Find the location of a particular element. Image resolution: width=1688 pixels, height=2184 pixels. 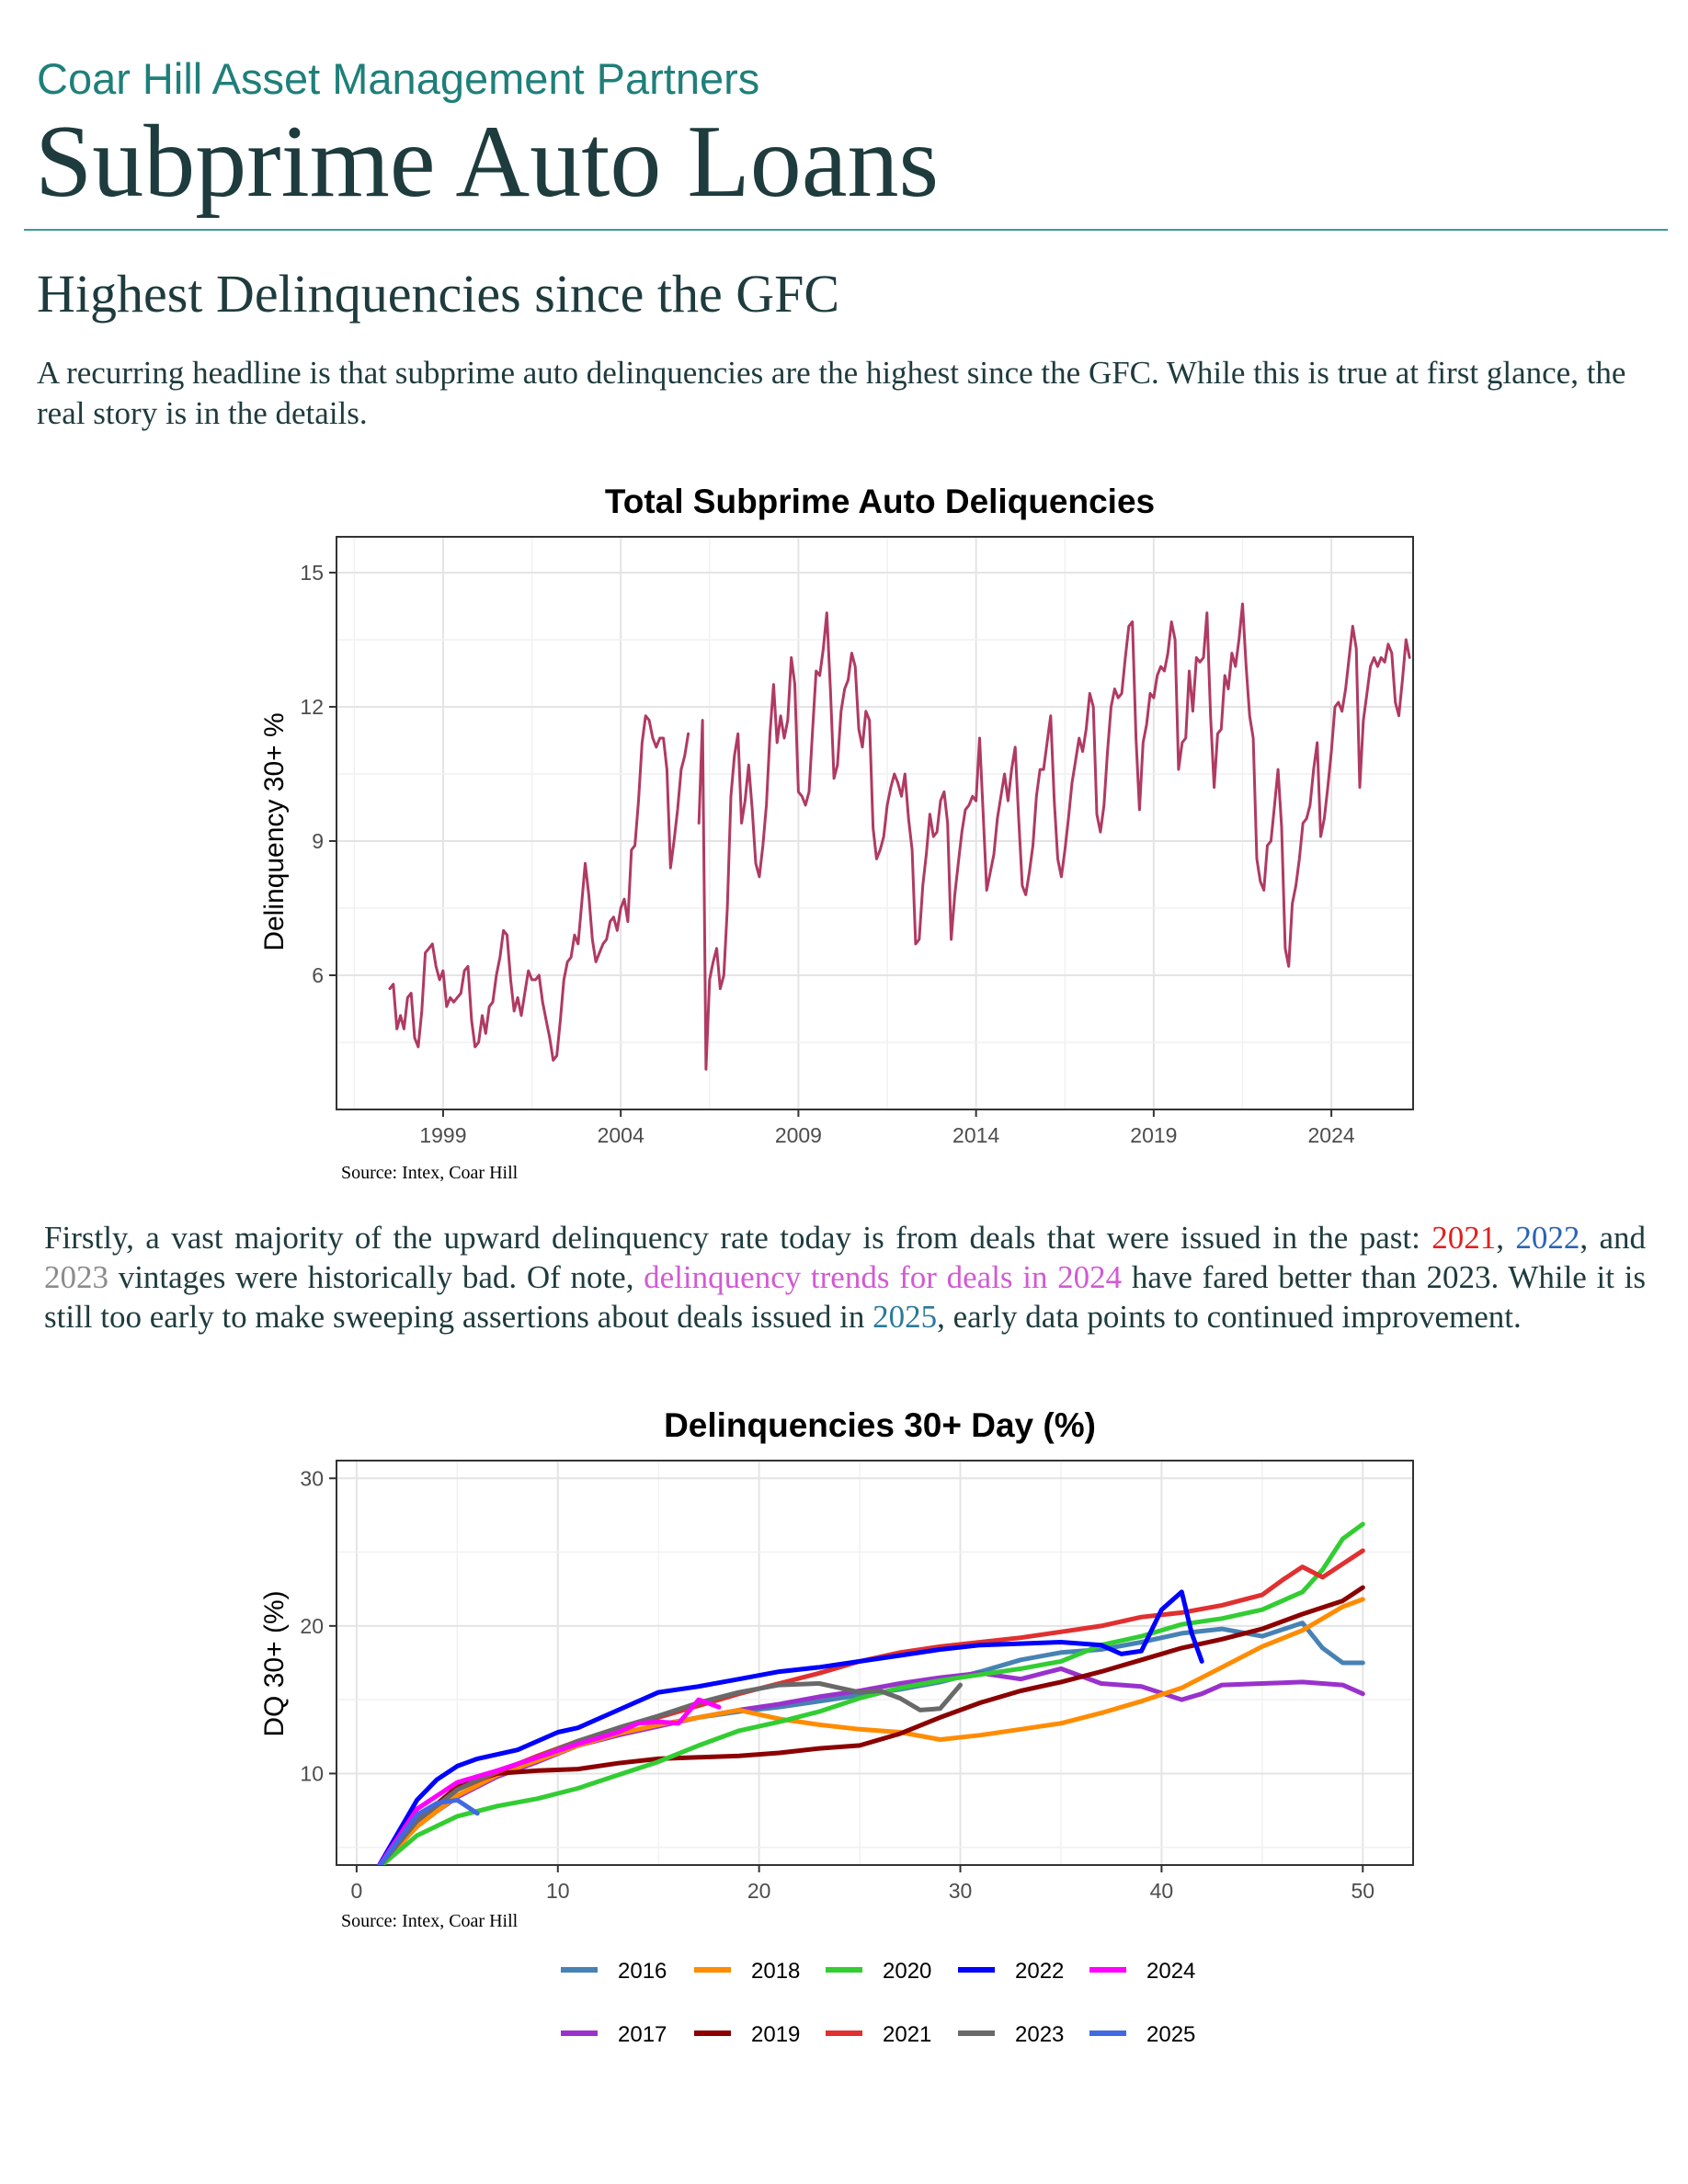

legend-label-2021: 2021 is located at coordinates (907, 2034).